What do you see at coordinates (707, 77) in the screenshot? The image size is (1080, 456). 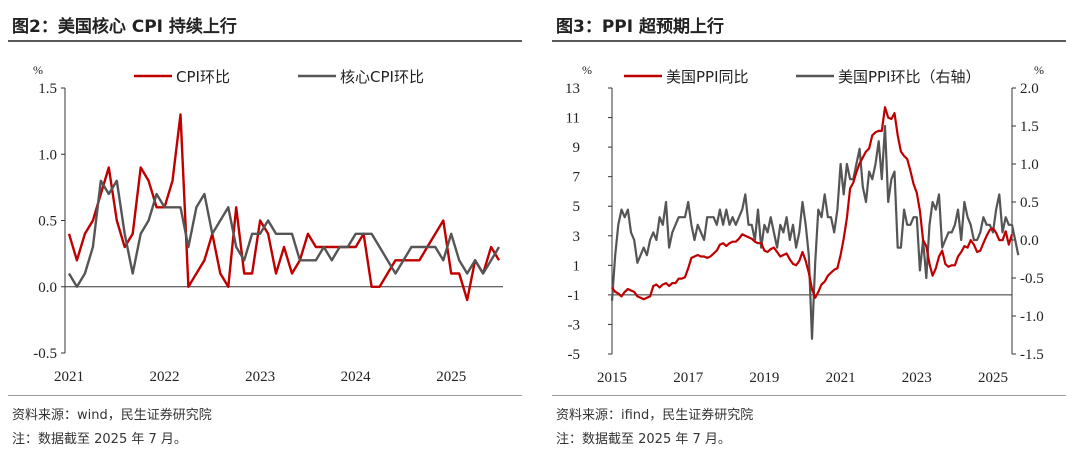 I see `legend-label: 美国PPI同比` at bounding box center [707, 77].